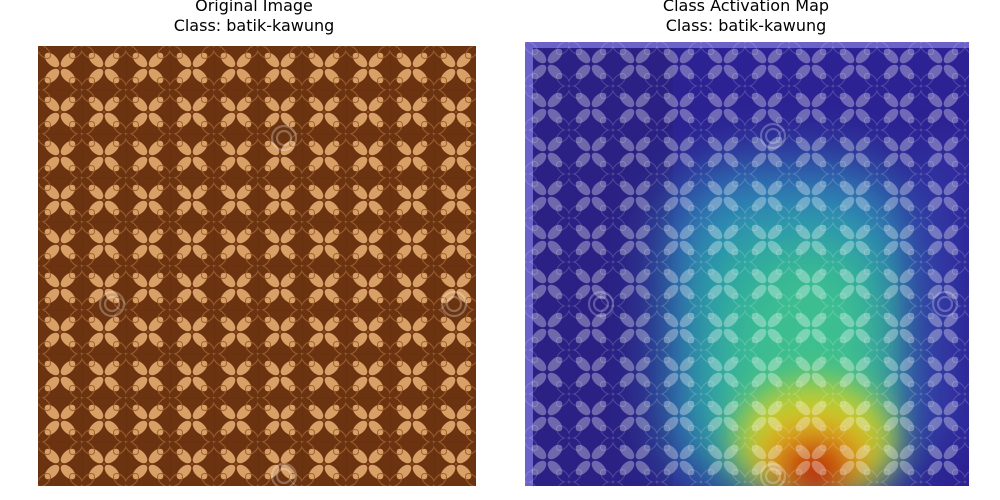 The image size is (1000, 500). Describe the element at coordinates (746, 25) in the screenshot. I see `cam-class-label: Class: batik-kawung` at that location.